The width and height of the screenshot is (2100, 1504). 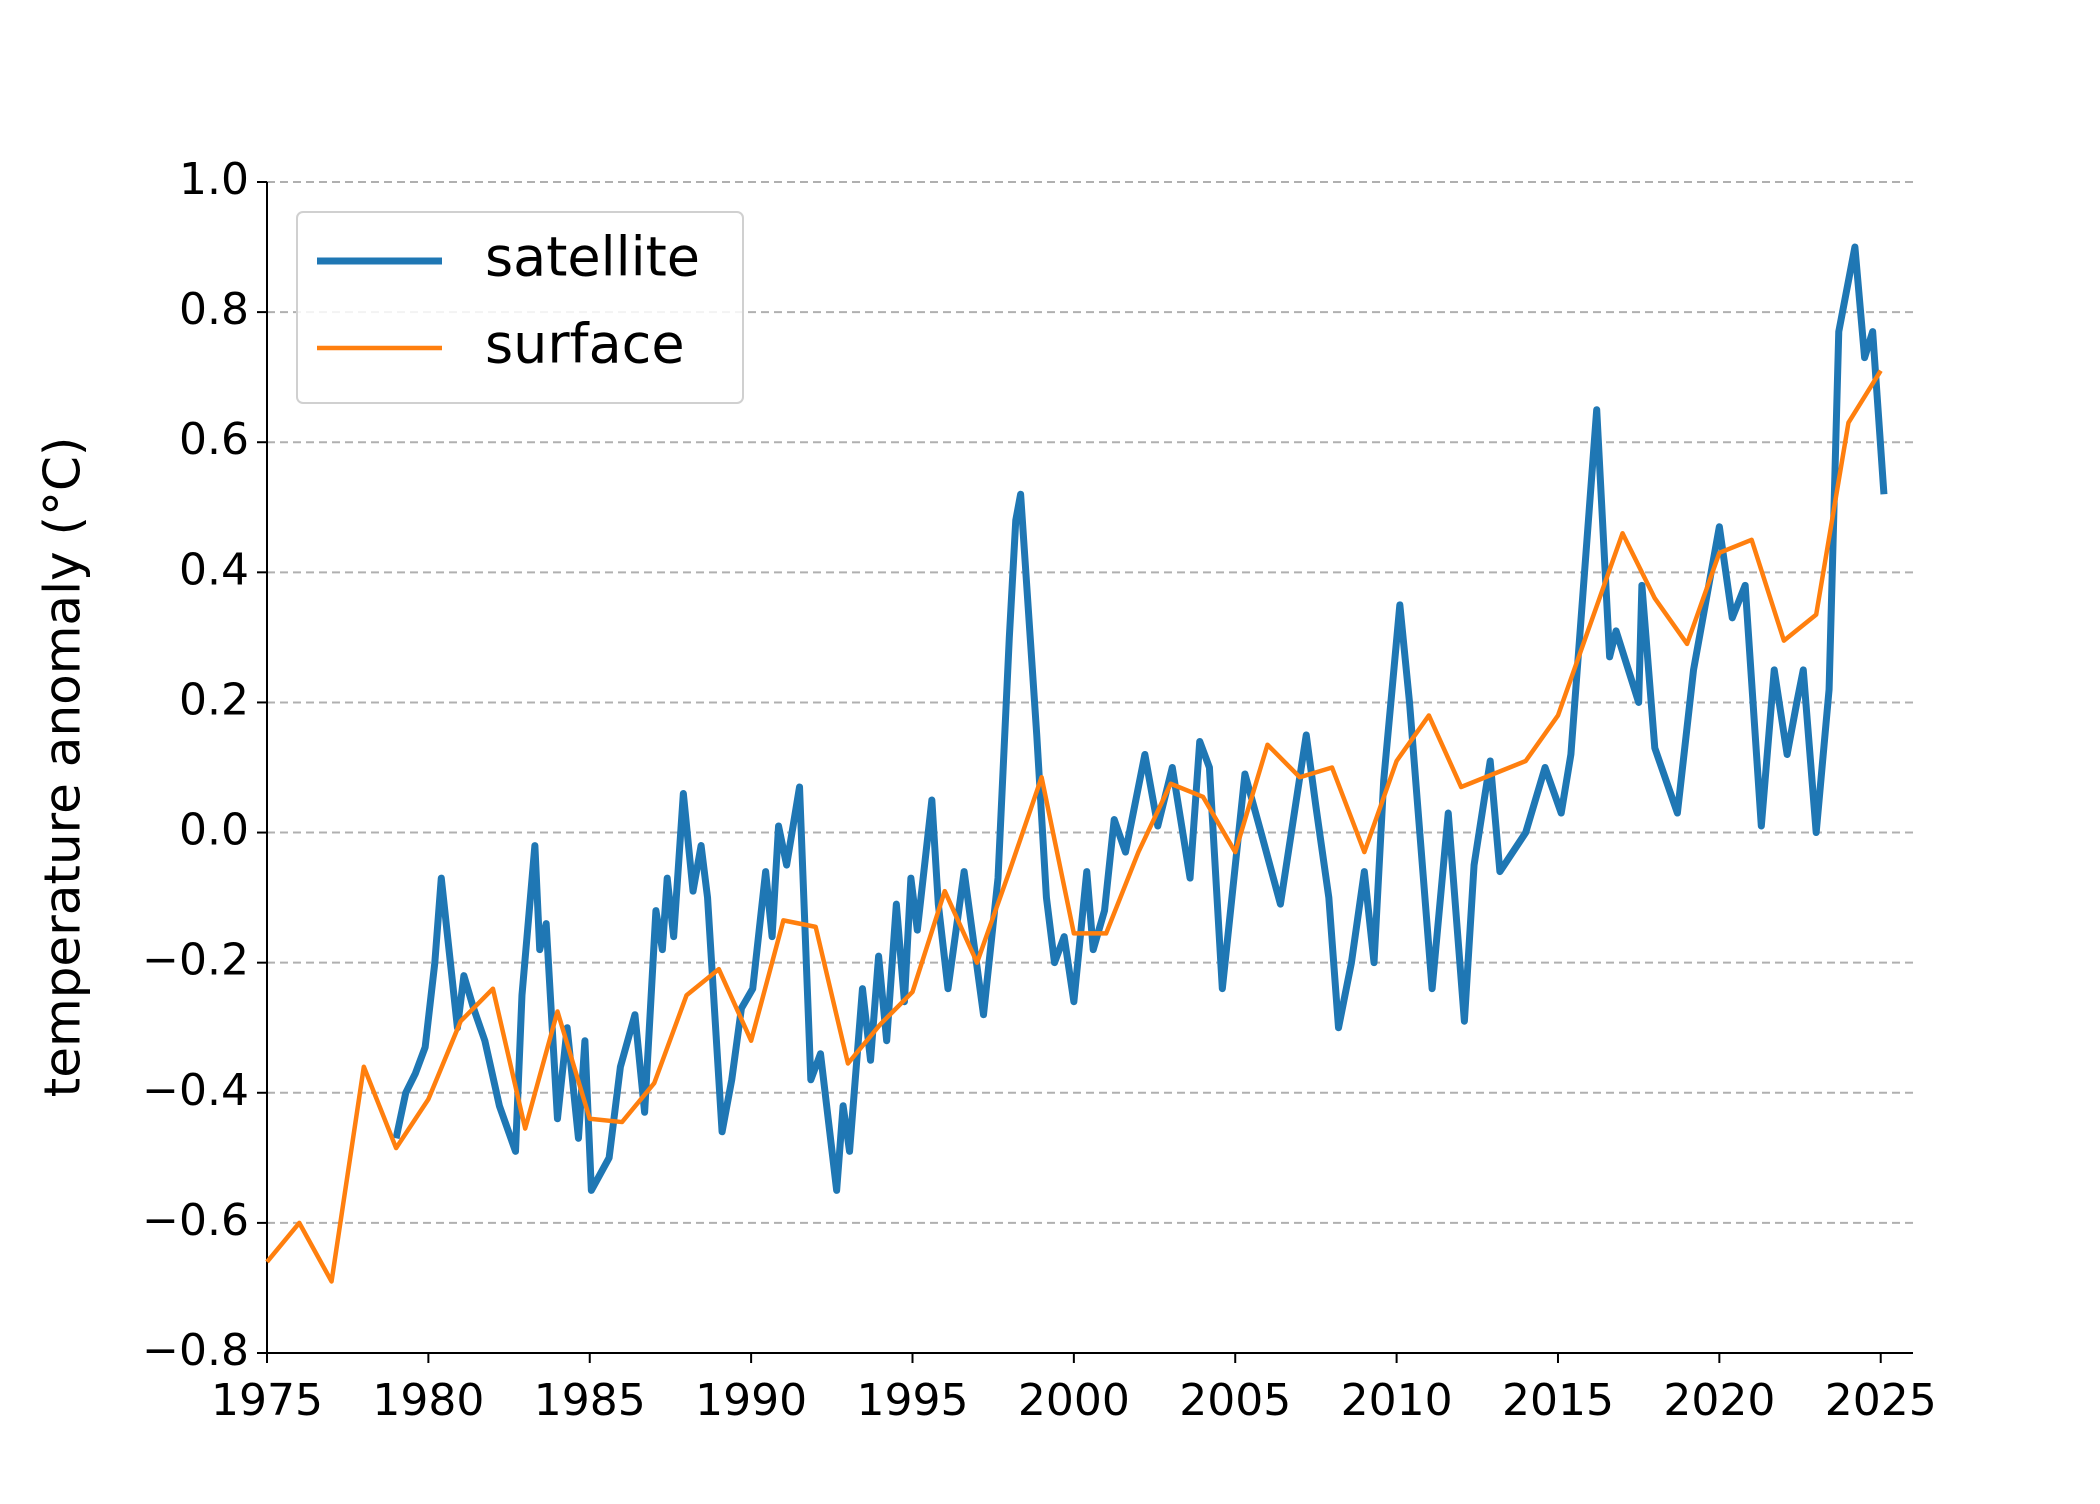 I want to click on y-tick-label: −0.8, so click(x=195, y=1350).